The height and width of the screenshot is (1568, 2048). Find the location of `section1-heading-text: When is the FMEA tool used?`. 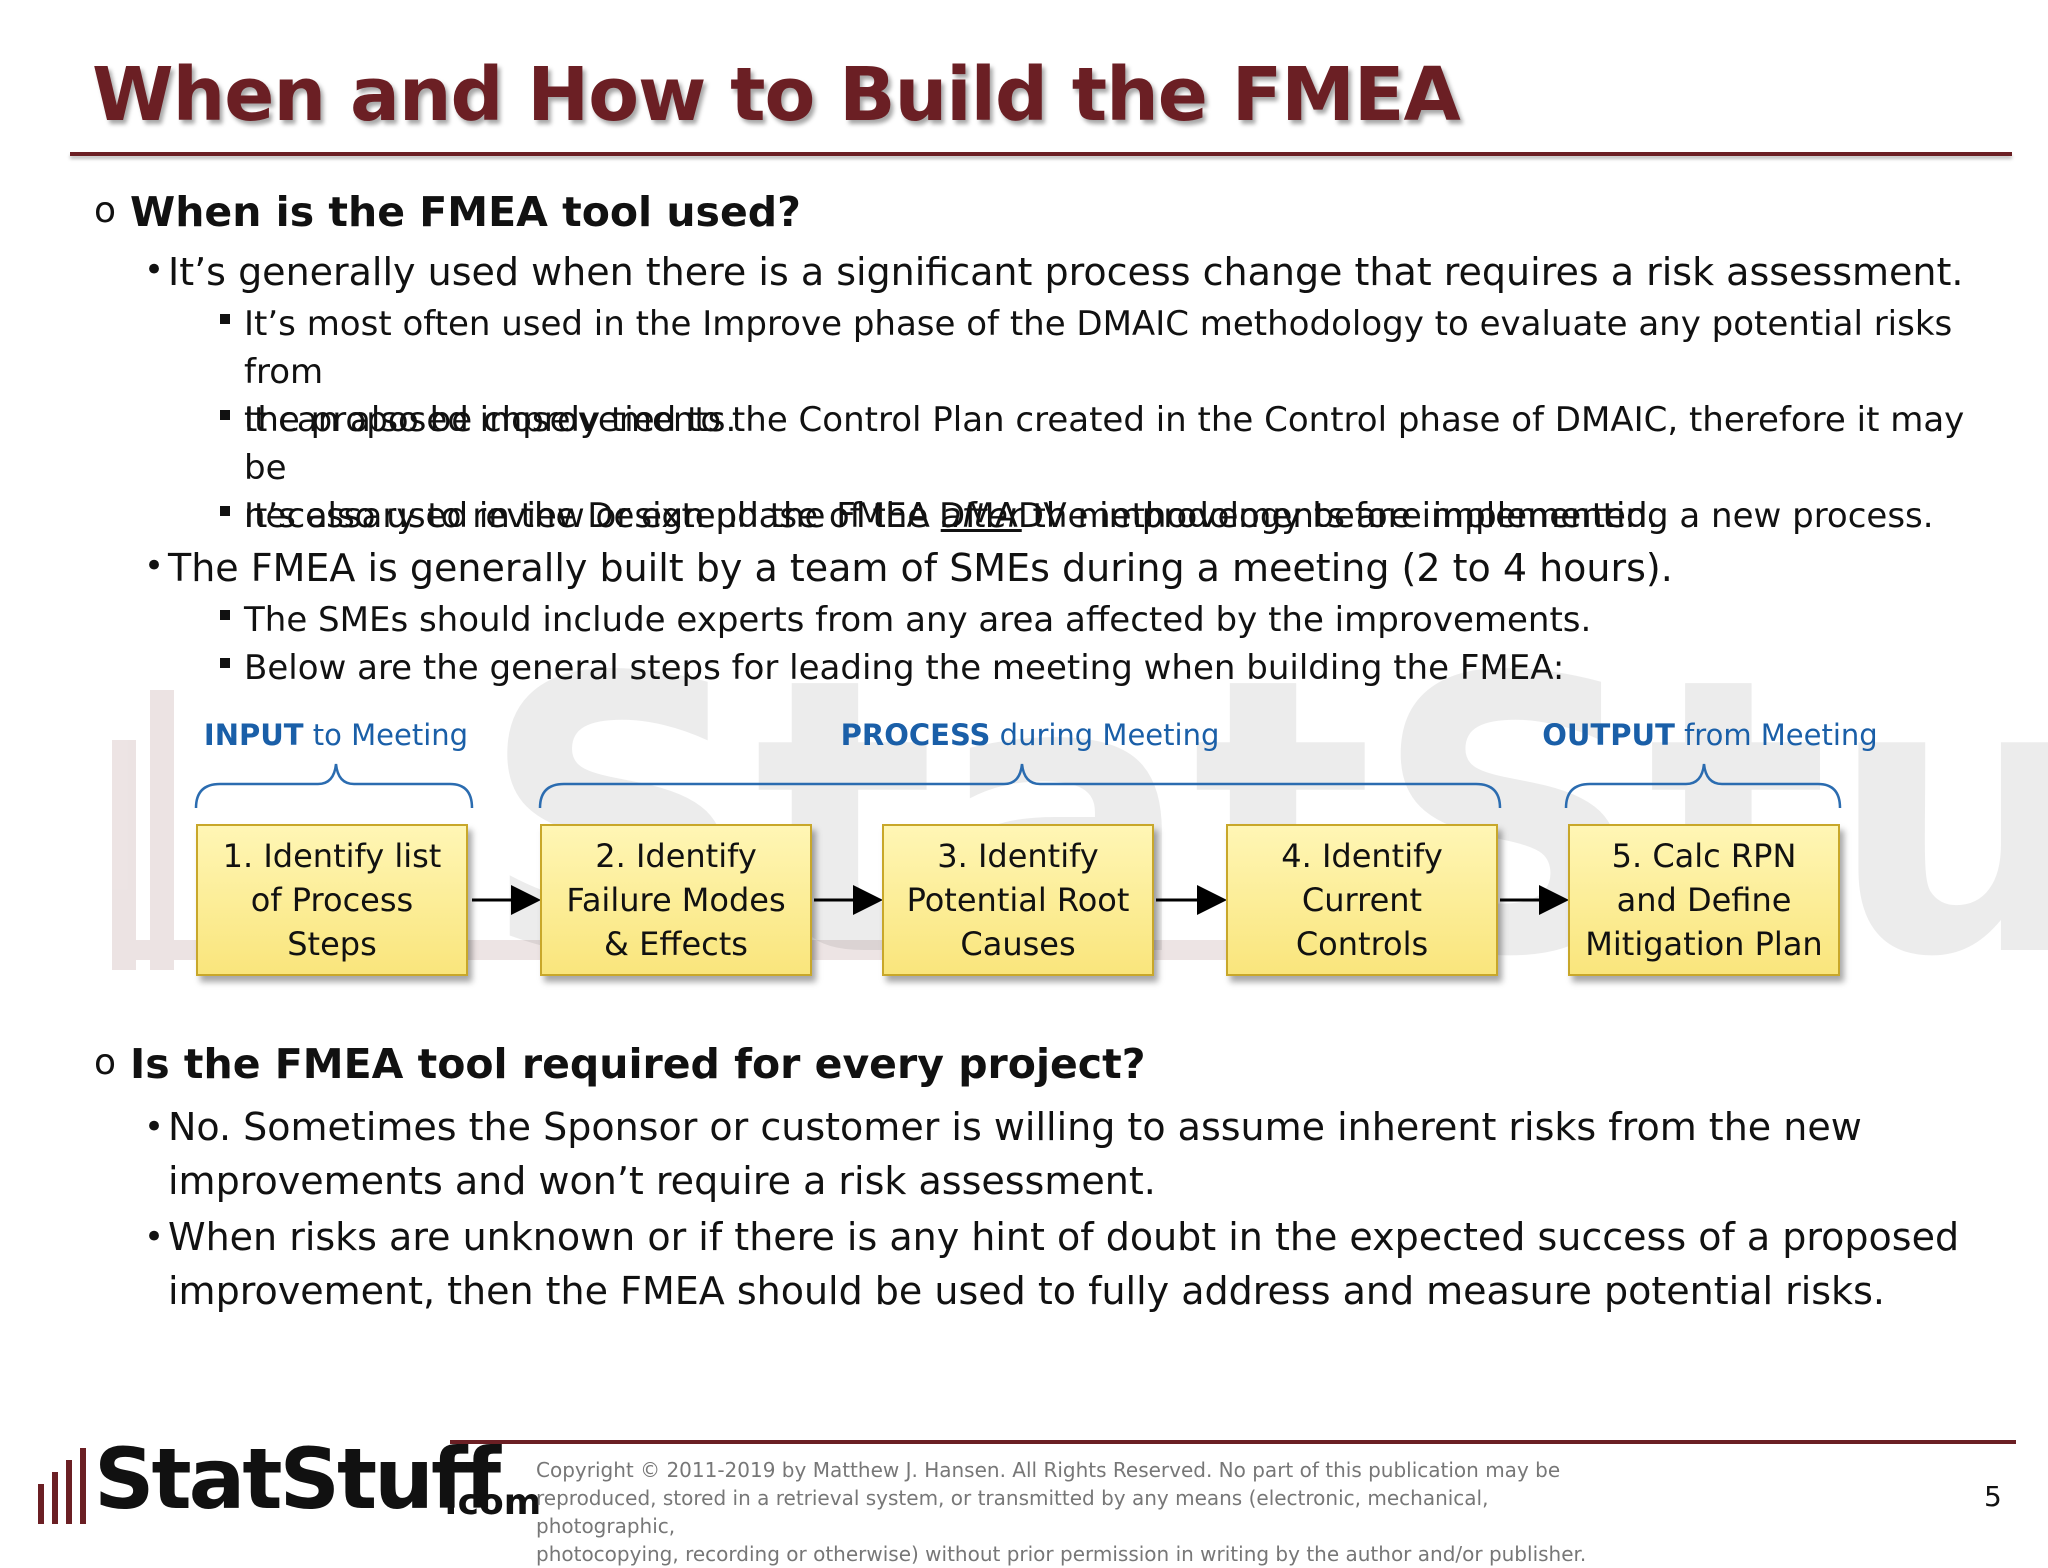

section1-heading-text: When is the FMEA tool used? is located at coordinates (465, 212).